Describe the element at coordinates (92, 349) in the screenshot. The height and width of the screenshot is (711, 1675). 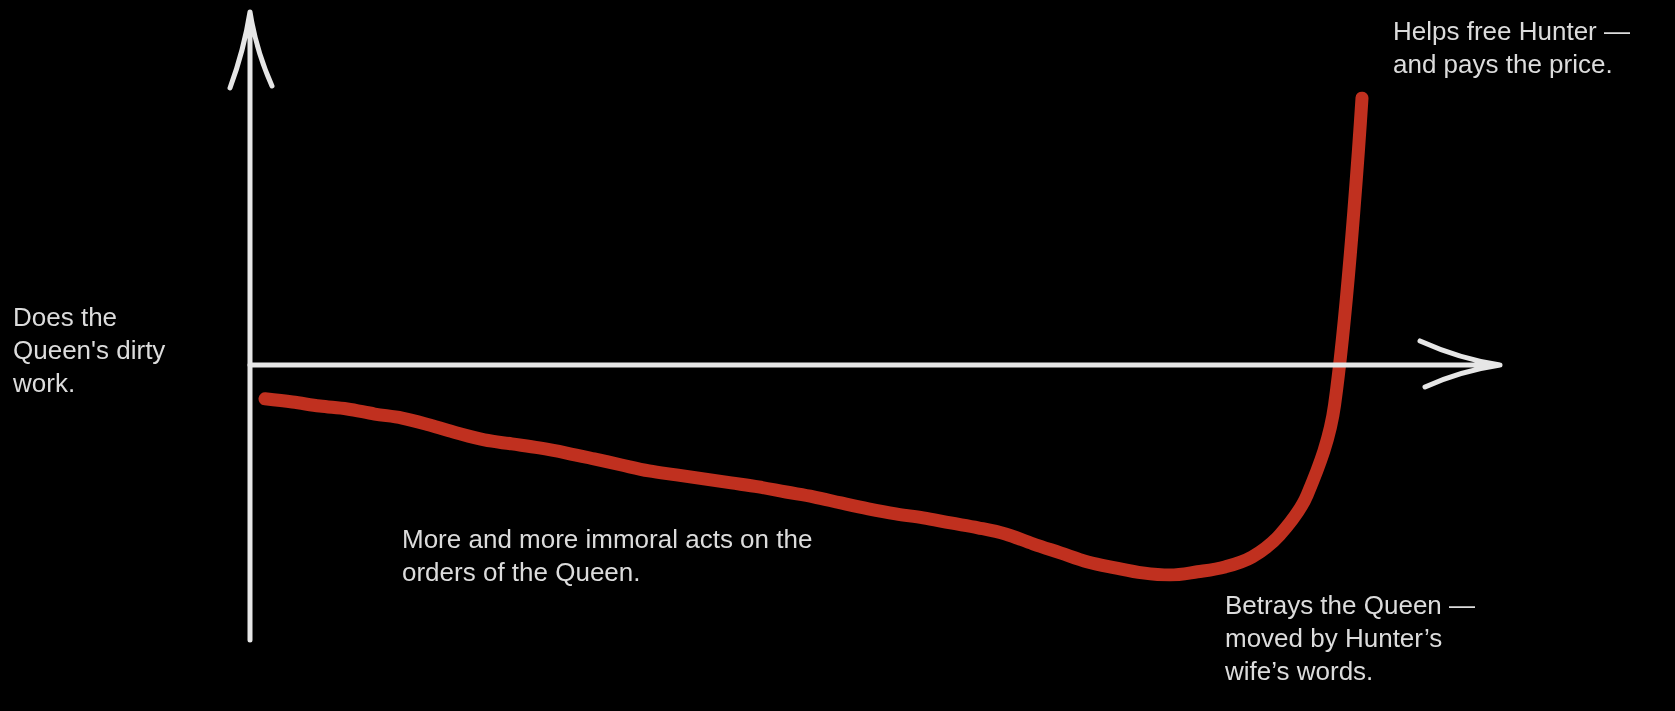
I see `text: Does the Queen's dirty work.` at that location.